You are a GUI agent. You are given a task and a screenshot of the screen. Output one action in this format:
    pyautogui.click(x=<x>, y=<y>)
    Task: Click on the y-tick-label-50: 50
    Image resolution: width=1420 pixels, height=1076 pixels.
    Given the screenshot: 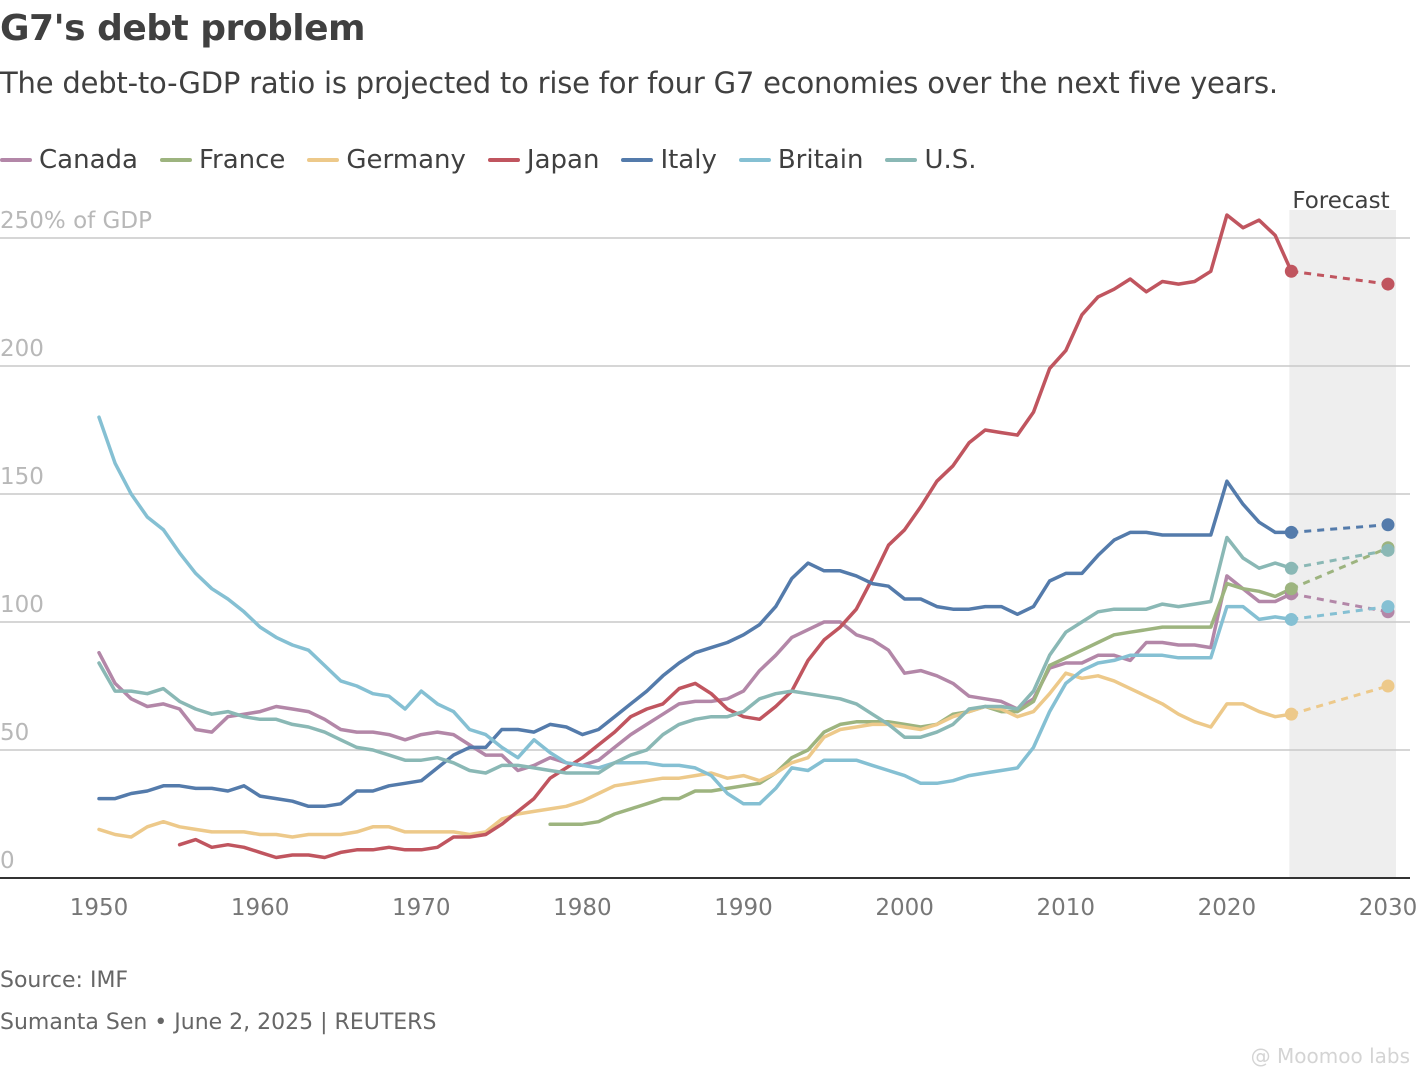 What is the action you would take?
    pyautogui.click(x=14, y=733)
    